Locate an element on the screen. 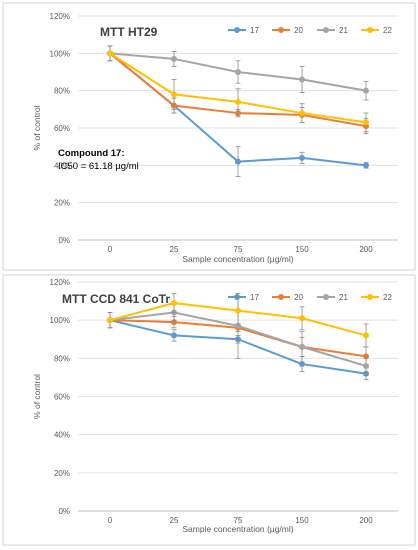 The width and height of the screenshot is (418, 550). annotation-ic50: IC50 = 61.18 µg/ml is located at coordinates (98, 166).